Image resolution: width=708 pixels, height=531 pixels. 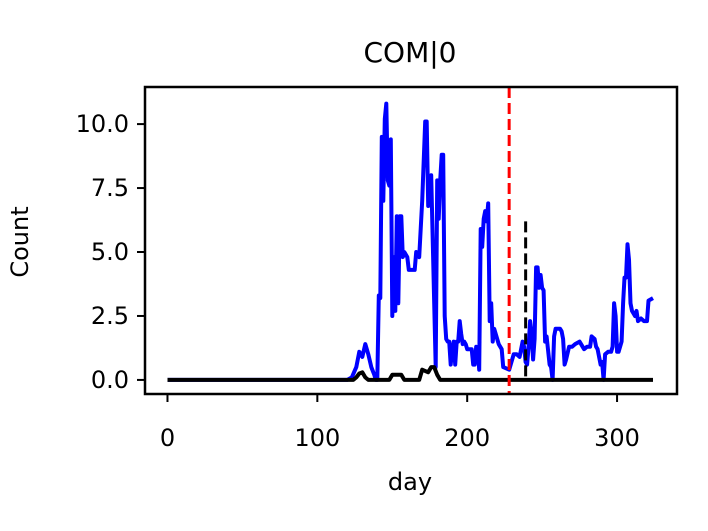 I want to click on x-tick-label: 200, so click(x=467, y=438).